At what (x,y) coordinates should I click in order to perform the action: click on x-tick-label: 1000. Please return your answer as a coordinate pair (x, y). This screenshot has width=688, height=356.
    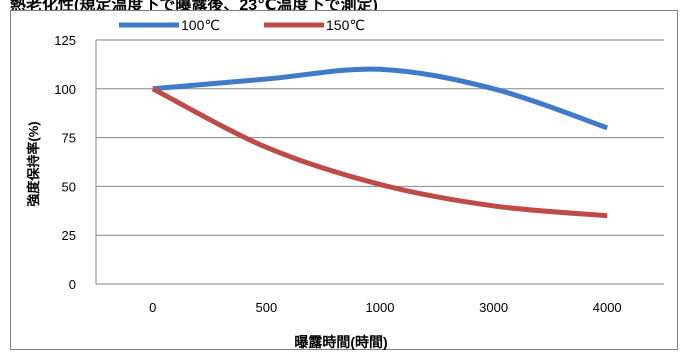
    Looking at the image, I should click on (380, 307).